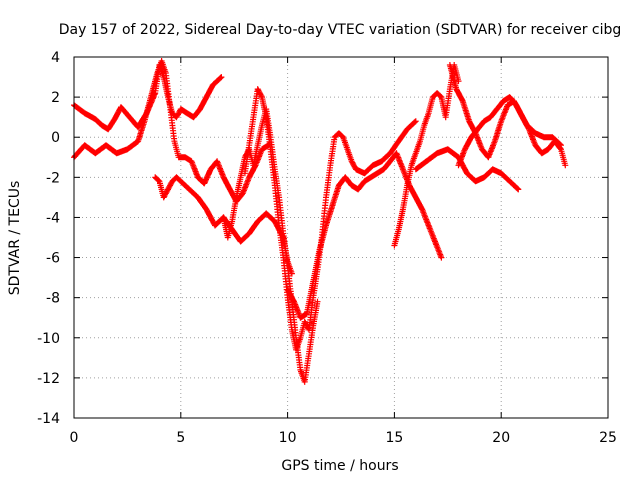  What do you see at coordinates (53, 178) in the screenshot?
I see `y-tick-label: -2` at bounding box center [53, 178].